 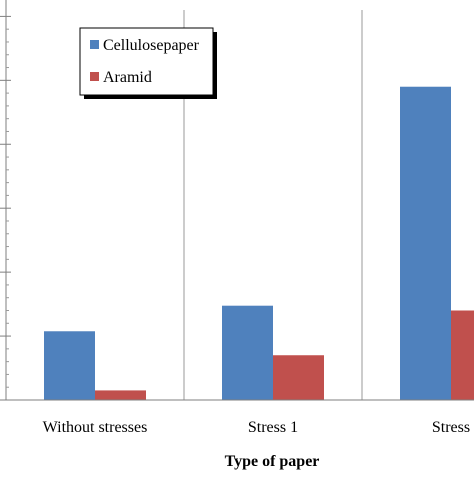 I want to click on x-tick-label: Stress, so click(x=451, y=427).